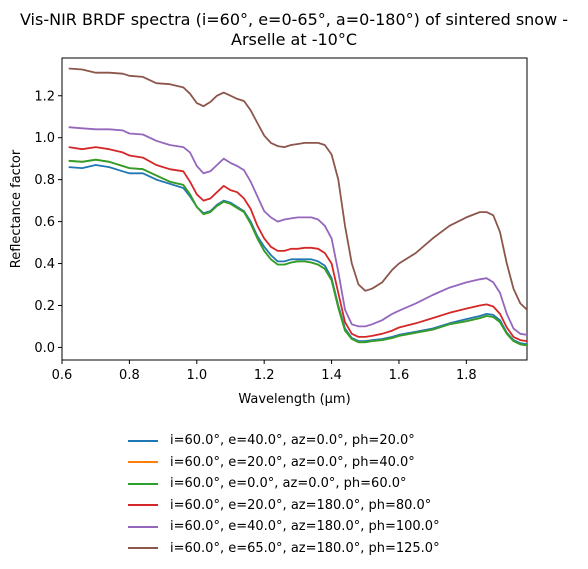 Image resolution: width=588 pixels, height=569 pixels. I want to click on legend-label: i=60.0°, e=40.0°, az=0.0°, ph=20.0°, so click(292, 441).